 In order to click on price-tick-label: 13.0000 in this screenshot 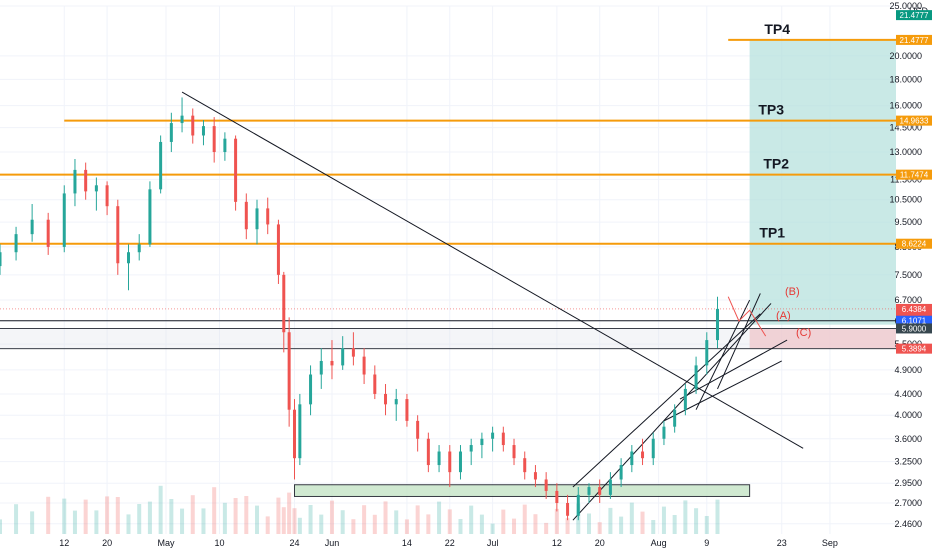, I will do `click(905, 152)`.